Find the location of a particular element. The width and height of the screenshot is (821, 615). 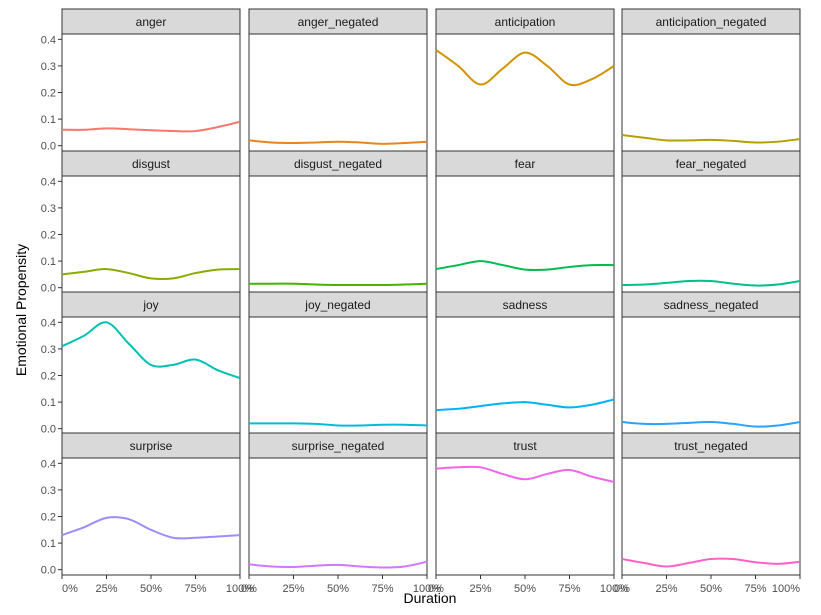

facet-strip-label: surprise is located at coordinates (151, 446).